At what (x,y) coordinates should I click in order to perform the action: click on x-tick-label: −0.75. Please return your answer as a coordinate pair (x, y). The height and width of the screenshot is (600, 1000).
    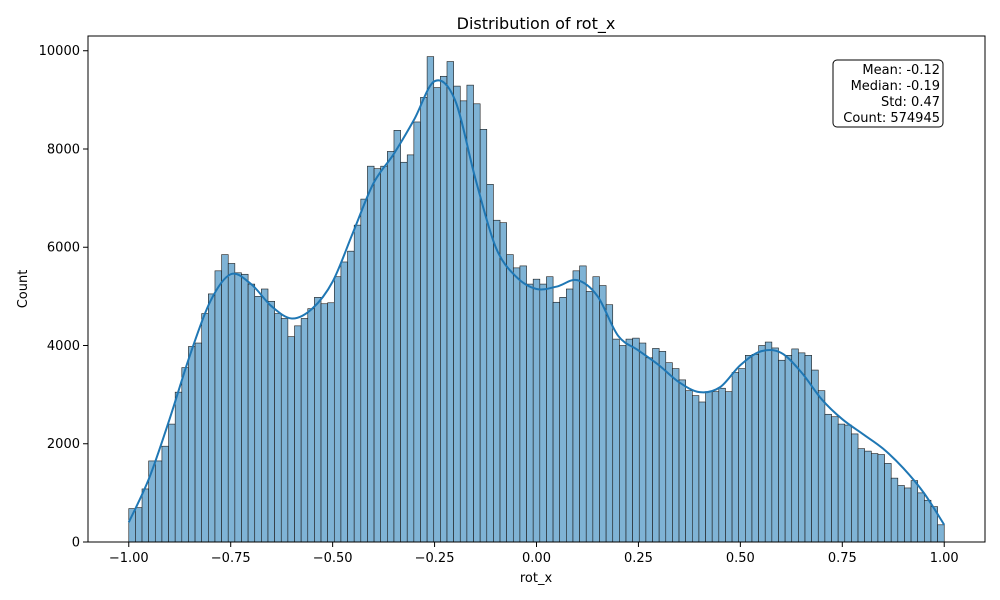
    Looking at the image, I should click on (231, 558).